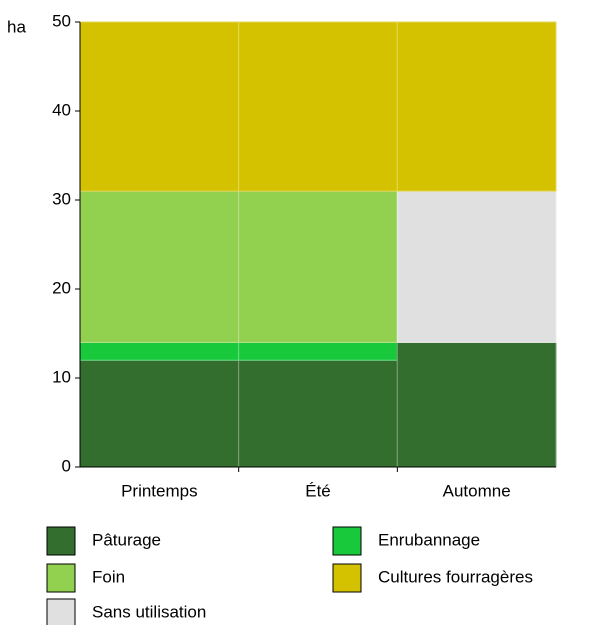  Describe the element at coordinates (61, 109) in the screenshot. I see `y-tick-label: 40` at that location.